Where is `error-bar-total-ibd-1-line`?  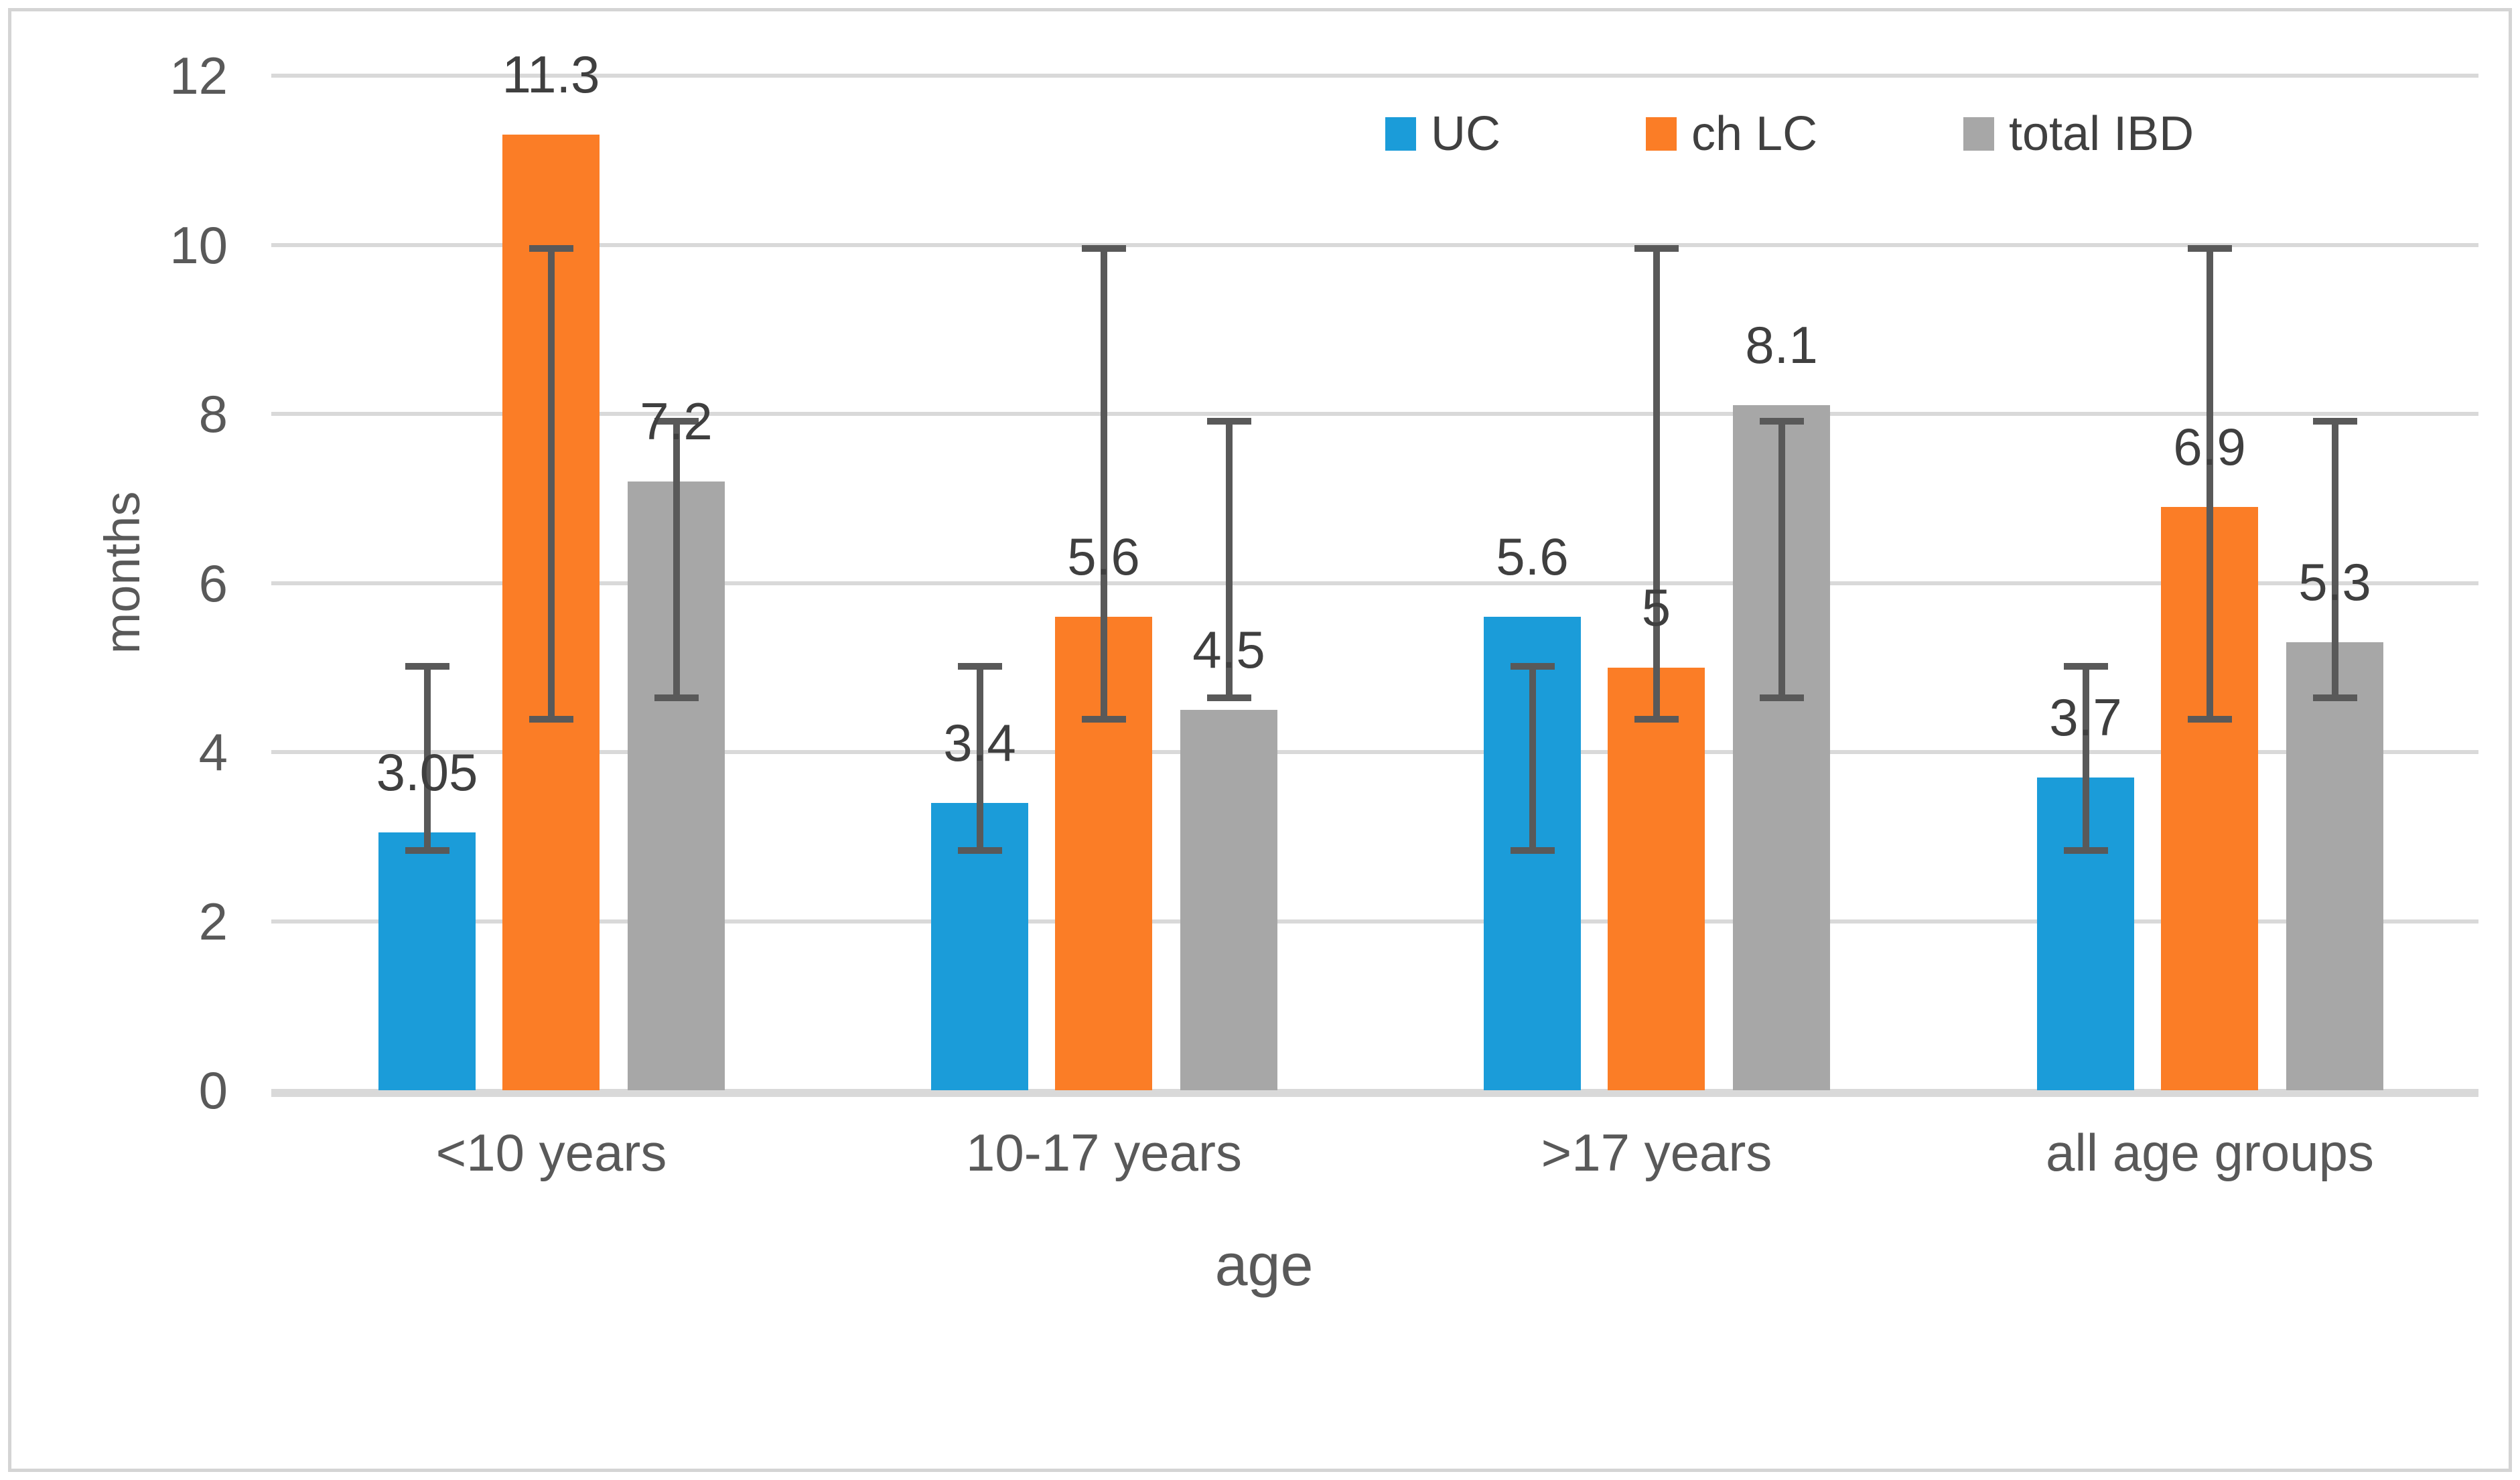 error-bar-total-ibd-1-line is located at coordinates (1229, 560).